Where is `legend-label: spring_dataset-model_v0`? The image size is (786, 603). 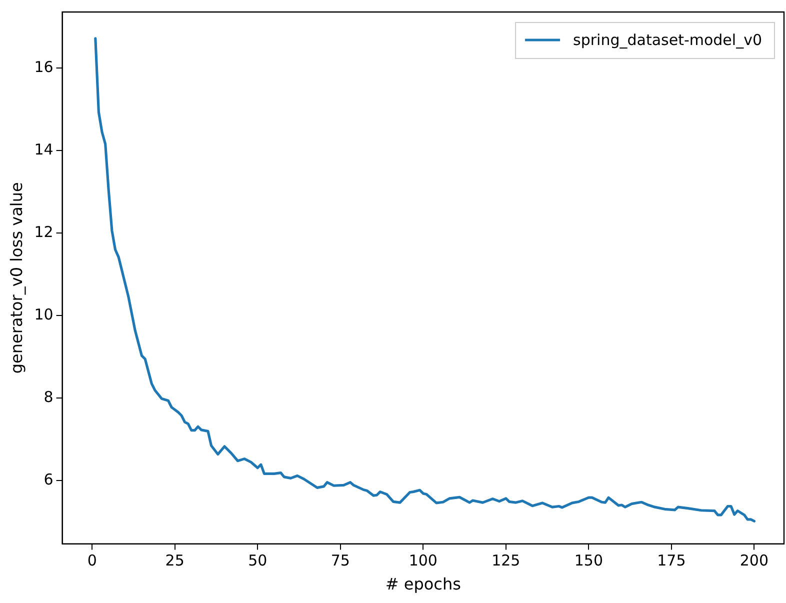
legend-label: spring_dataset-model_v0 is located at coordinates (667, 39).